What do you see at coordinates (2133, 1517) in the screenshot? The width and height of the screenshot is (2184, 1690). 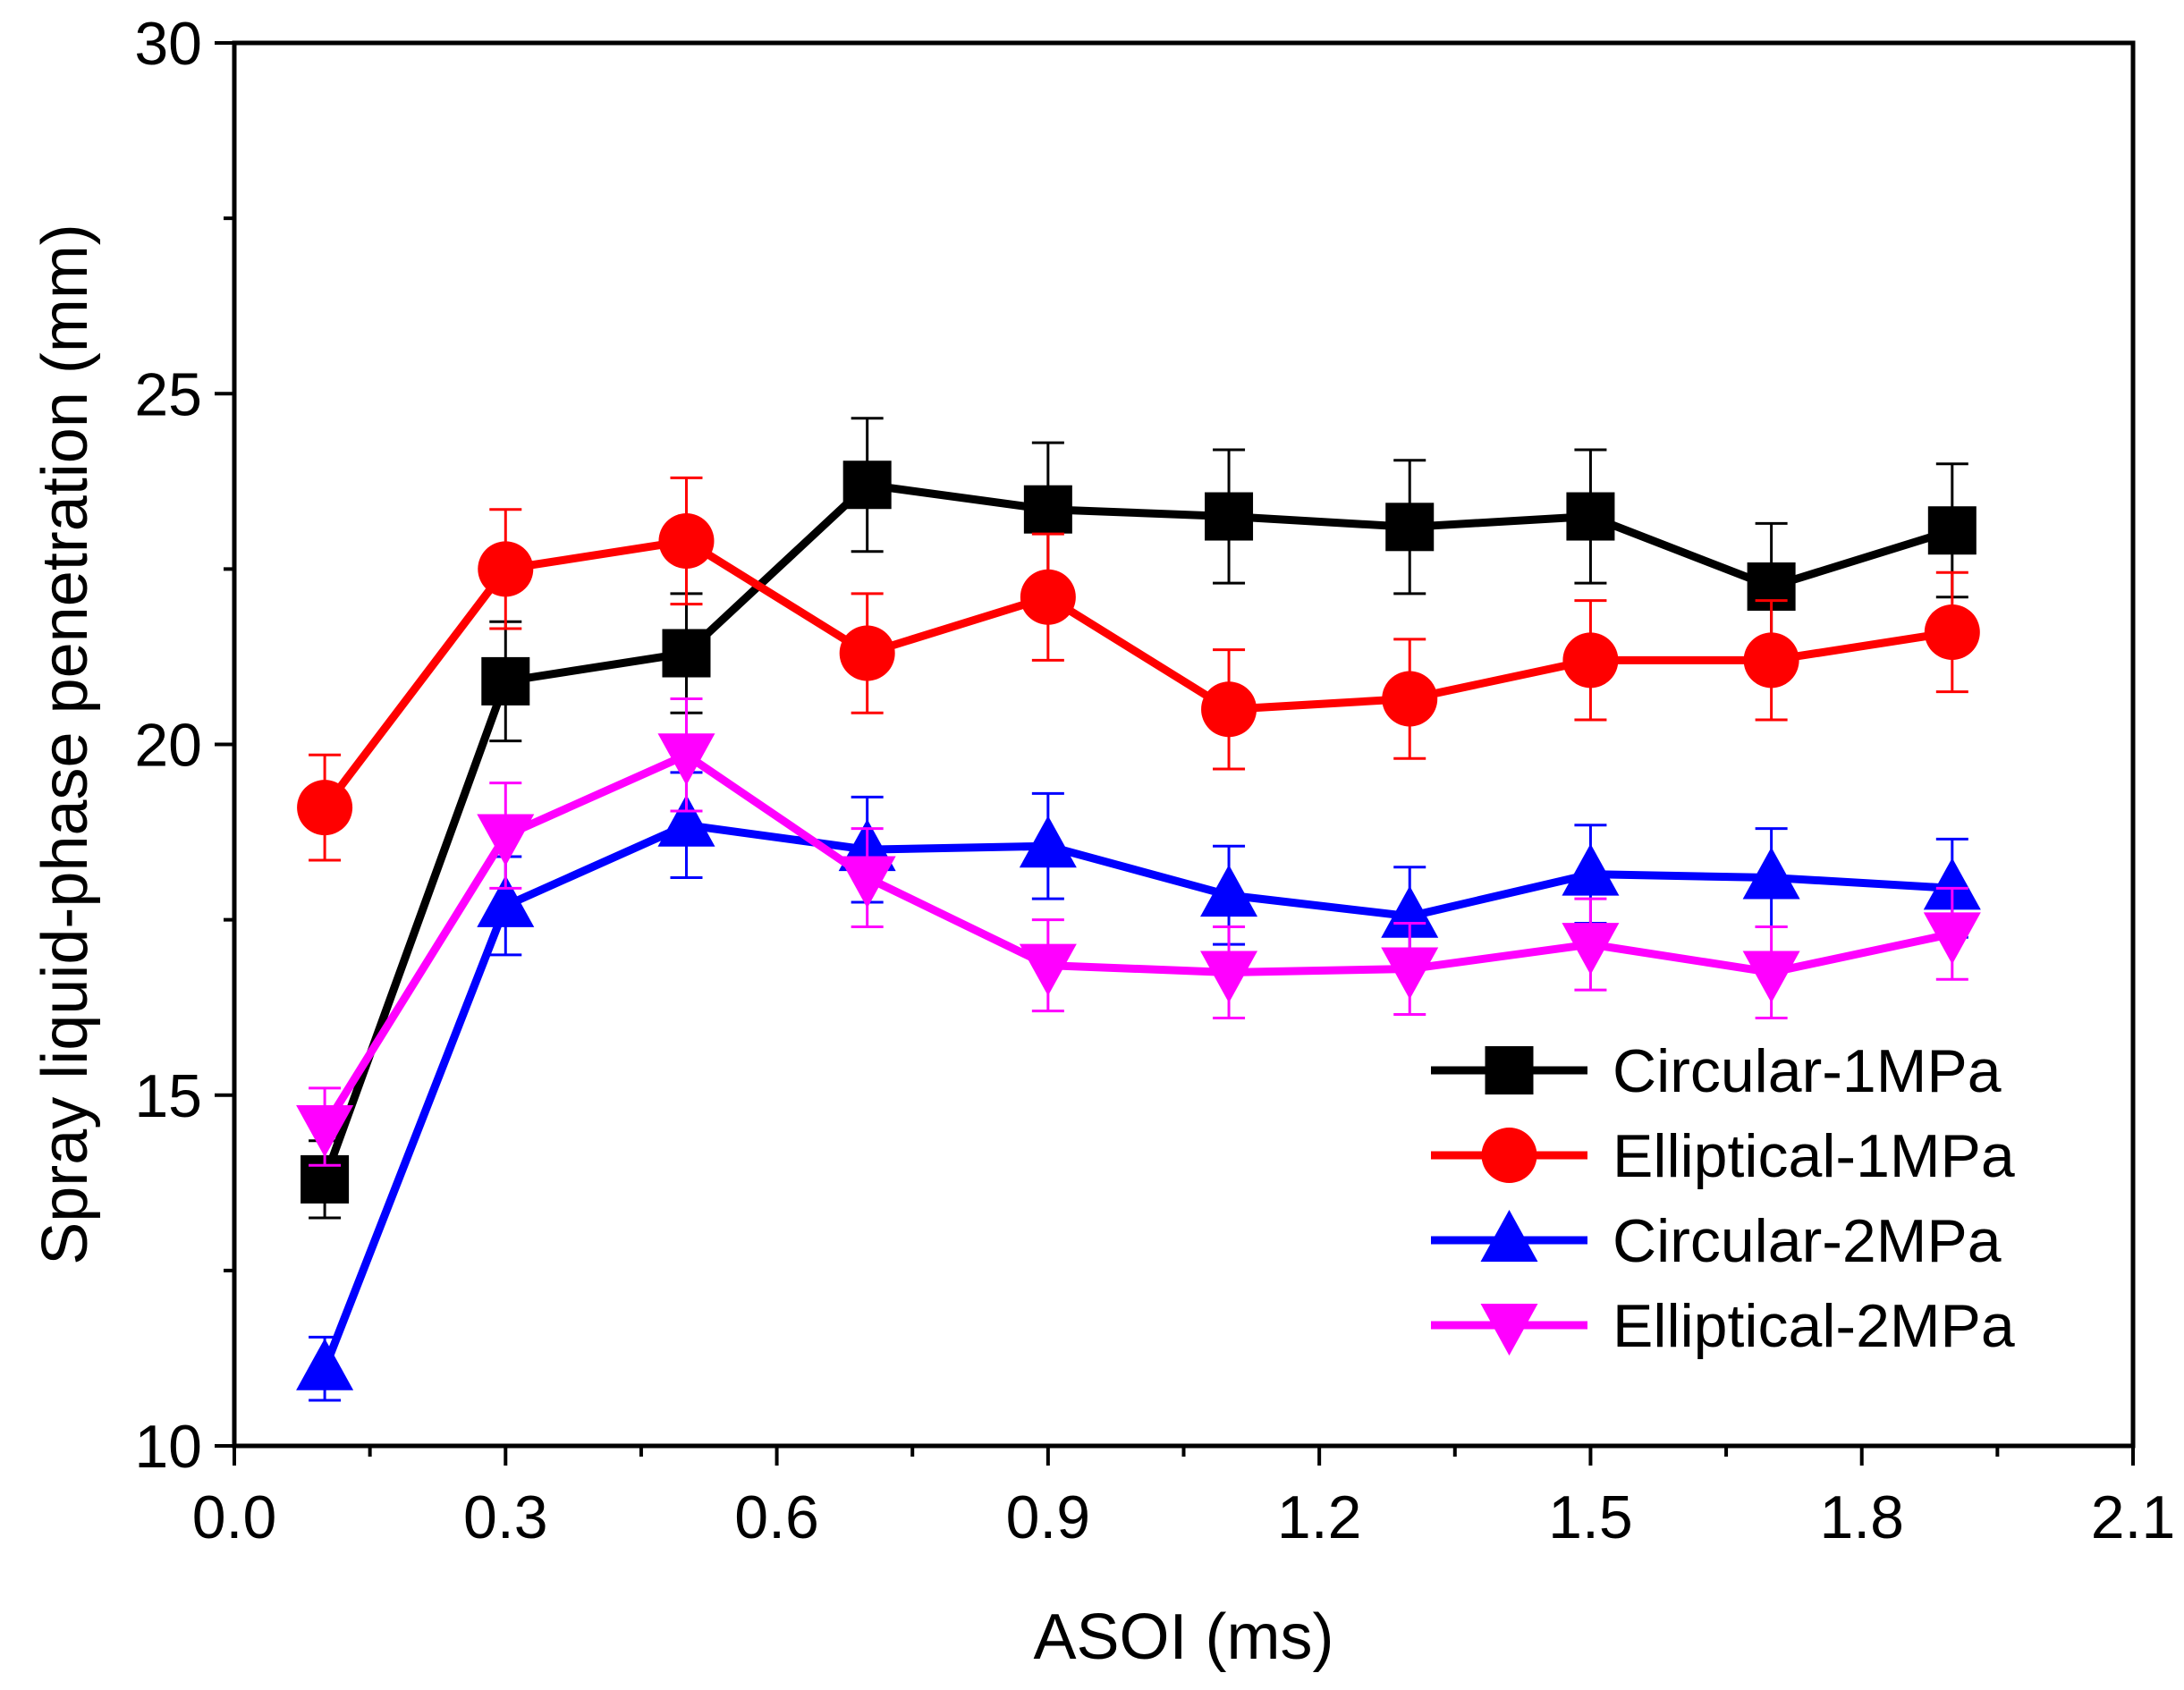 I see `x-tick-label: 2.1` at bounding box center [2133, 1517].